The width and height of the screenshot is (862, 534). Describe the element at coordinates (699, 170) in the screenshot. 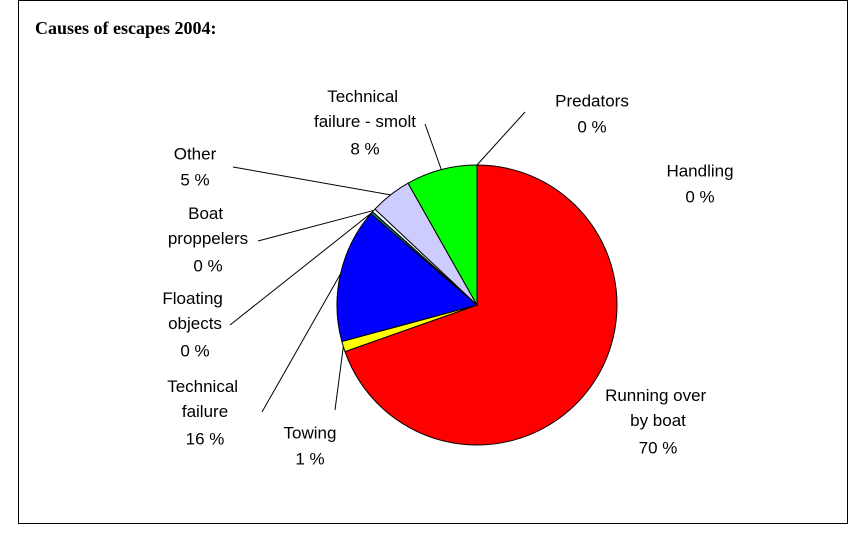

I see `slice-label: Handling` at that location.